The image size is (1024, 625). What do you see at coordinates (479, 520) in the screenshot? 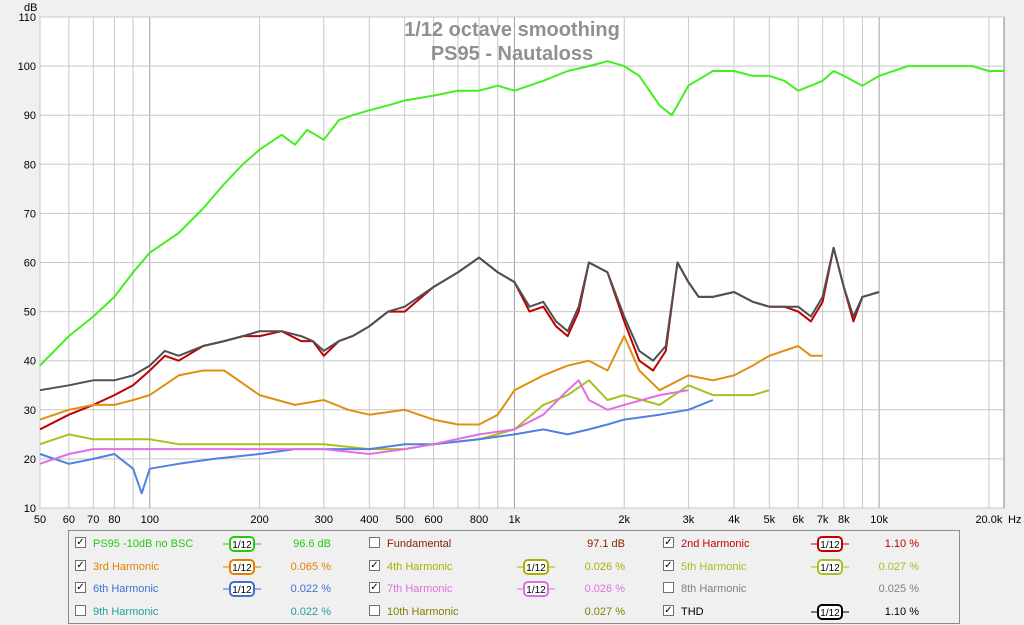
I see `x-tick-label: 800` at bounding box center [479, 520].